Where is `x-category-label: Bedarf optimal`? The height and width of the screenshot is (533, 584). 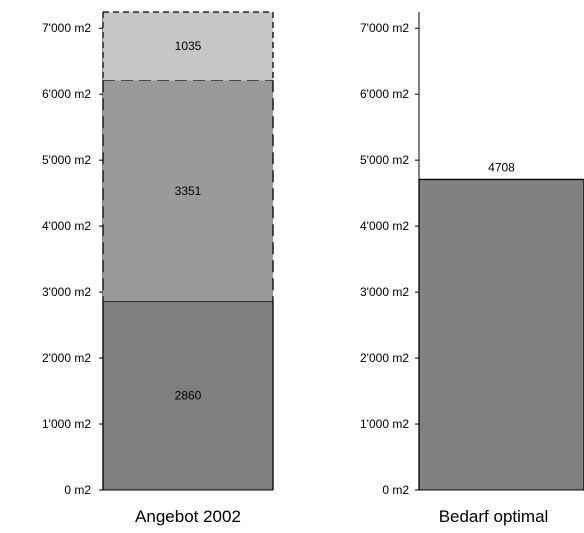 x-category-label: Bedarf optimal is located at coordinates (494, 516).